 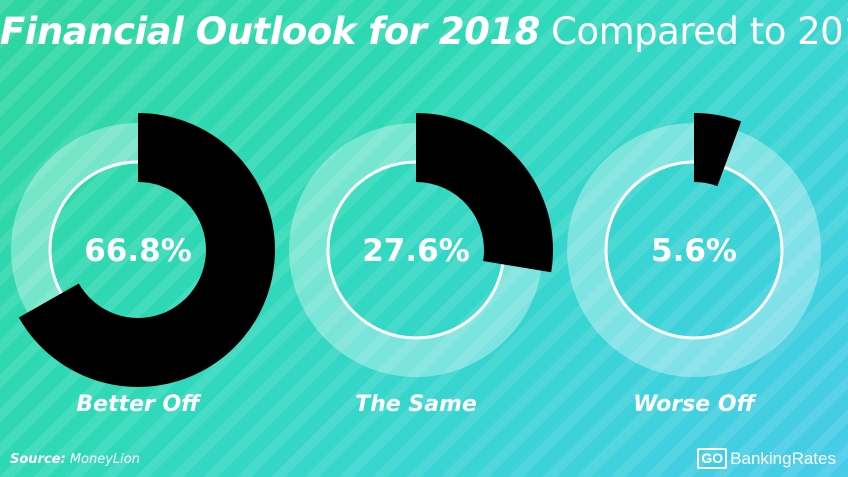 What do you see at coordinates (416, 404) in the screenshot?
I see `category-label: The Same` at bounding box center [416, 404].